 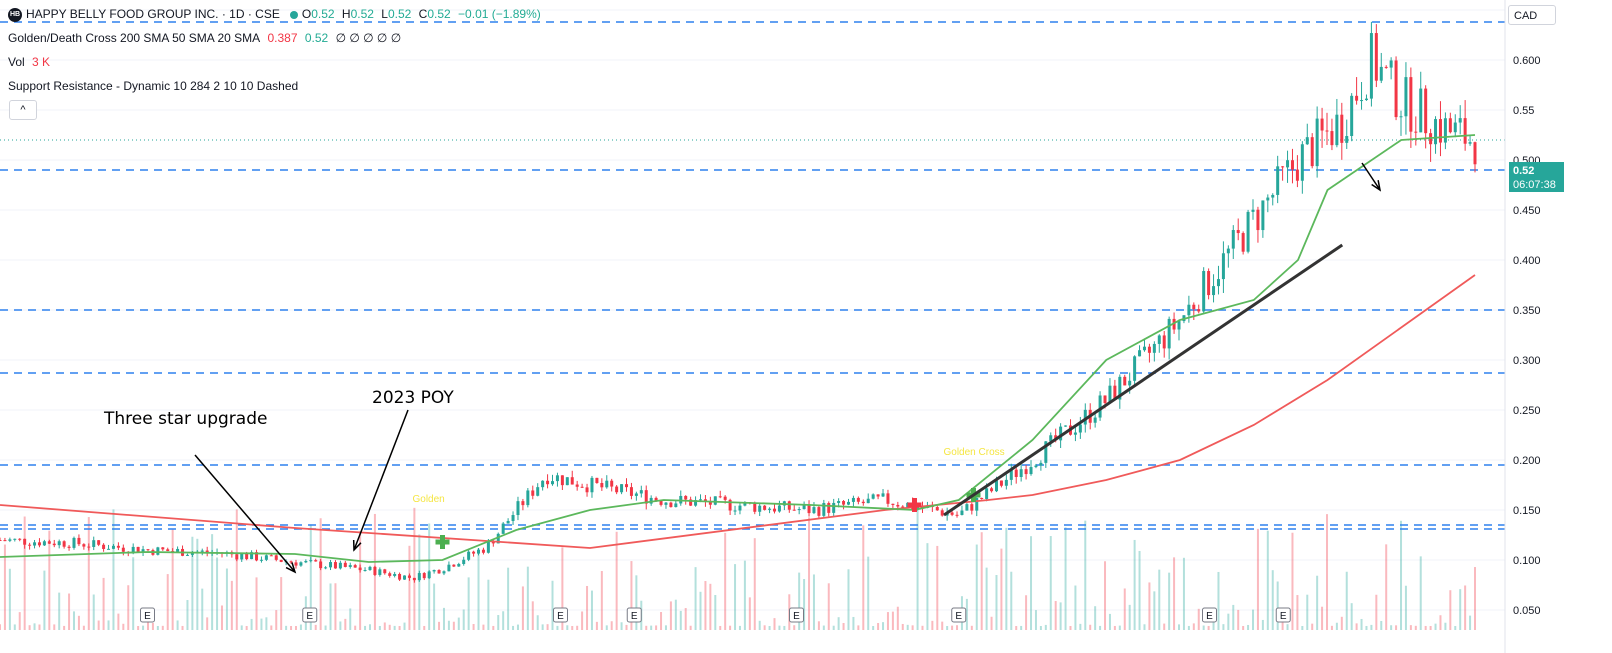 I want to click on last-price-tag: 0.52 06:07:38, so click(x=1536, y=177).